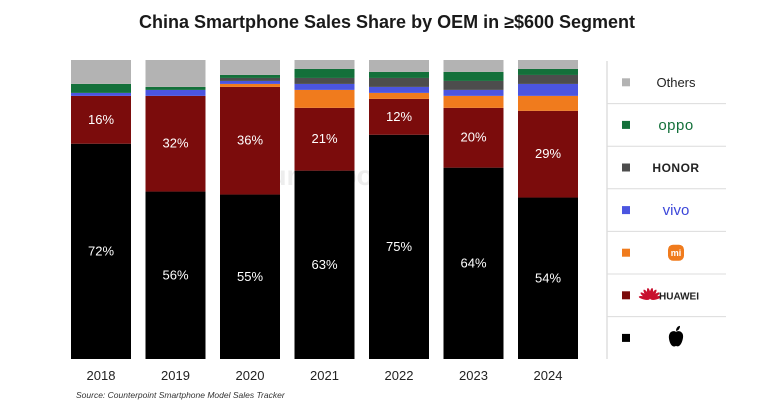 The image size is (774, 415). I want to click on xiaomi-logo-icon: mi, so click(676, 252).